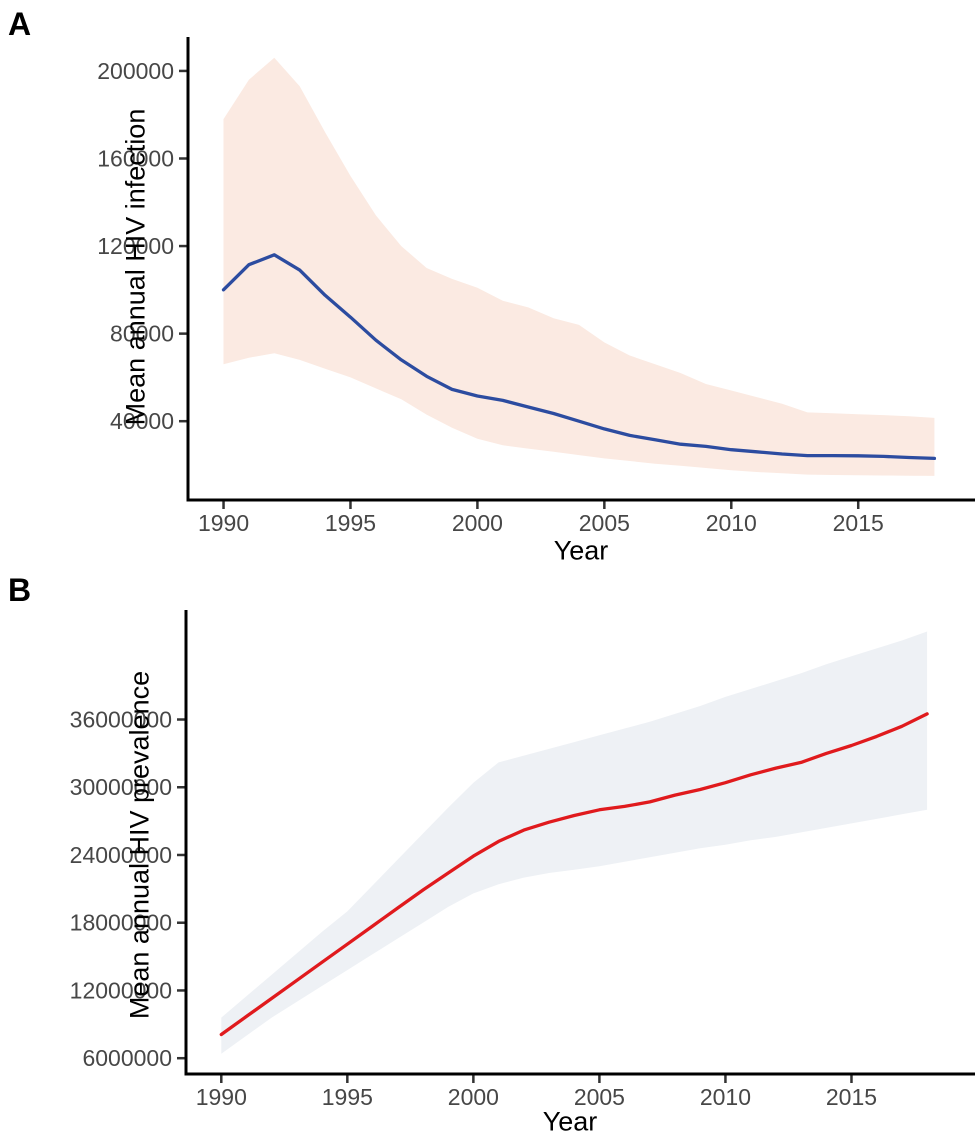  Describe the element at coordinates (221, 1097) in the screenshot. I see `panel-b-x-tick-label: 1990` at that location.